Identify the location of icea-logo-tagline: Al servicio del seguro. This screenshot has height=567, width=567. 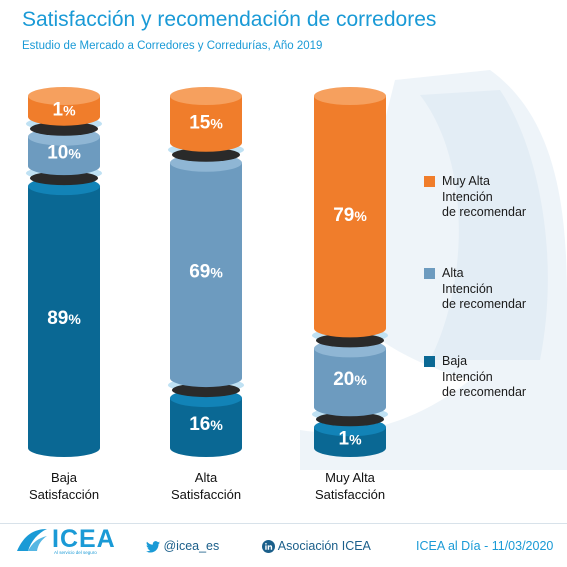
(75, 552).